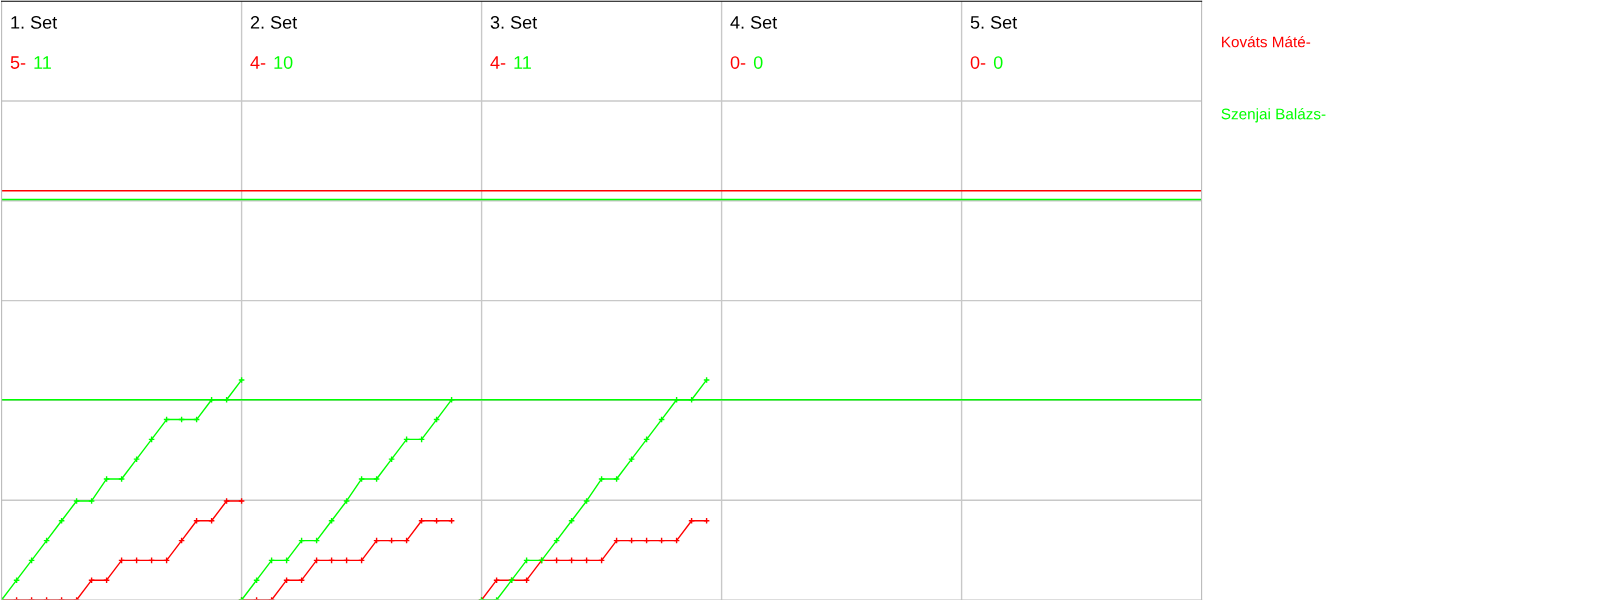 This screenshot has width=1600, height=600. What do you see at coordinates (754, 22) in the screenshot?
I see `text: 4. Set` at bounding box center [754, 22].